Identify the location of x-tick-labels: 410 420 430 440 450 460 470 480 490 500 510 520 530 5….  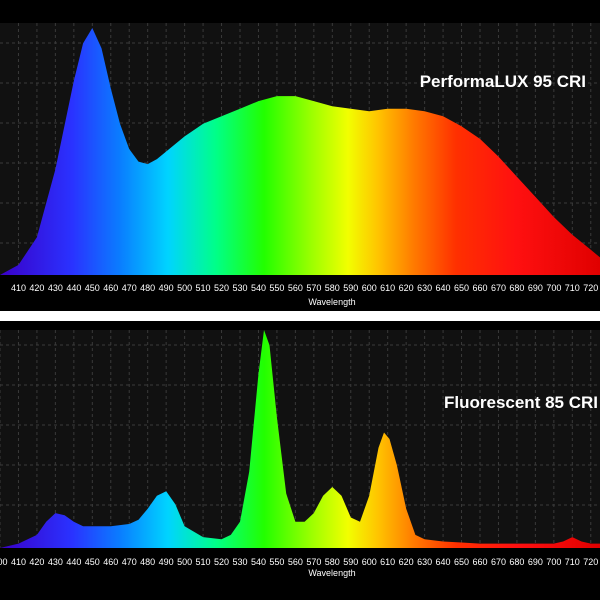
(304, 288).